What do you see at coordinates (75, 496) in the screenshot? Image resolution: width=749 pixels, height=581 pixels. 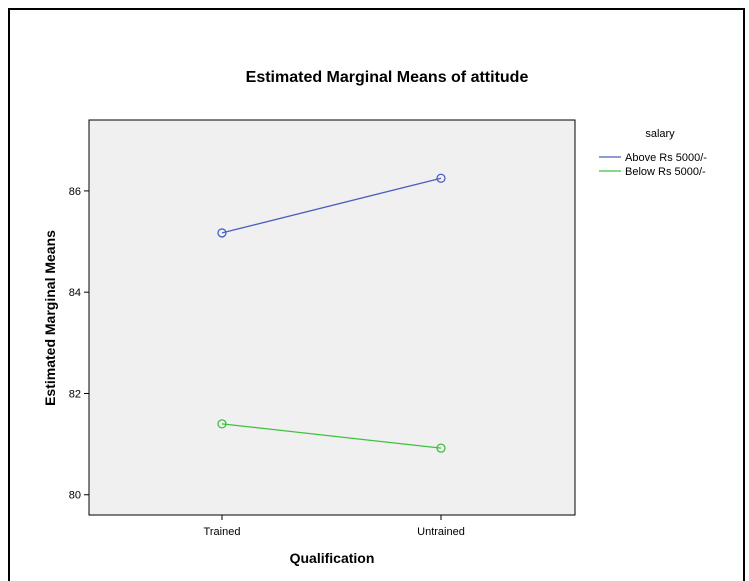 I see `y-tick-label: 80` at bounding box center [75, 496].